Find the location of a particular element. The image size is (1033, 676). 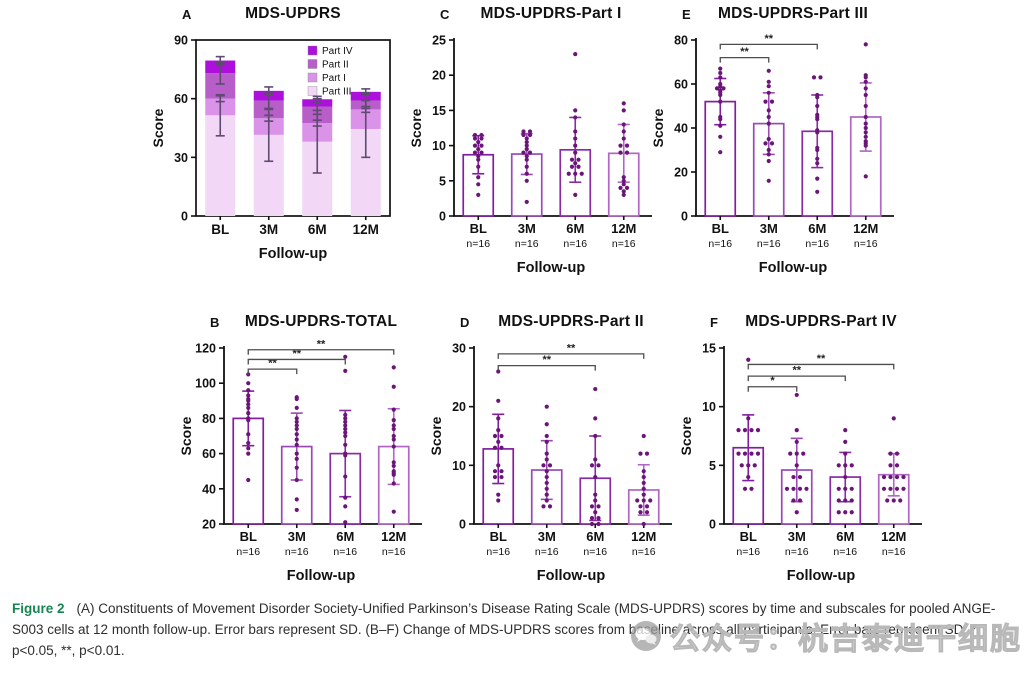

panel-b-title: MDS-UPDRS-TOTAL is located at coordinates (321, 321).